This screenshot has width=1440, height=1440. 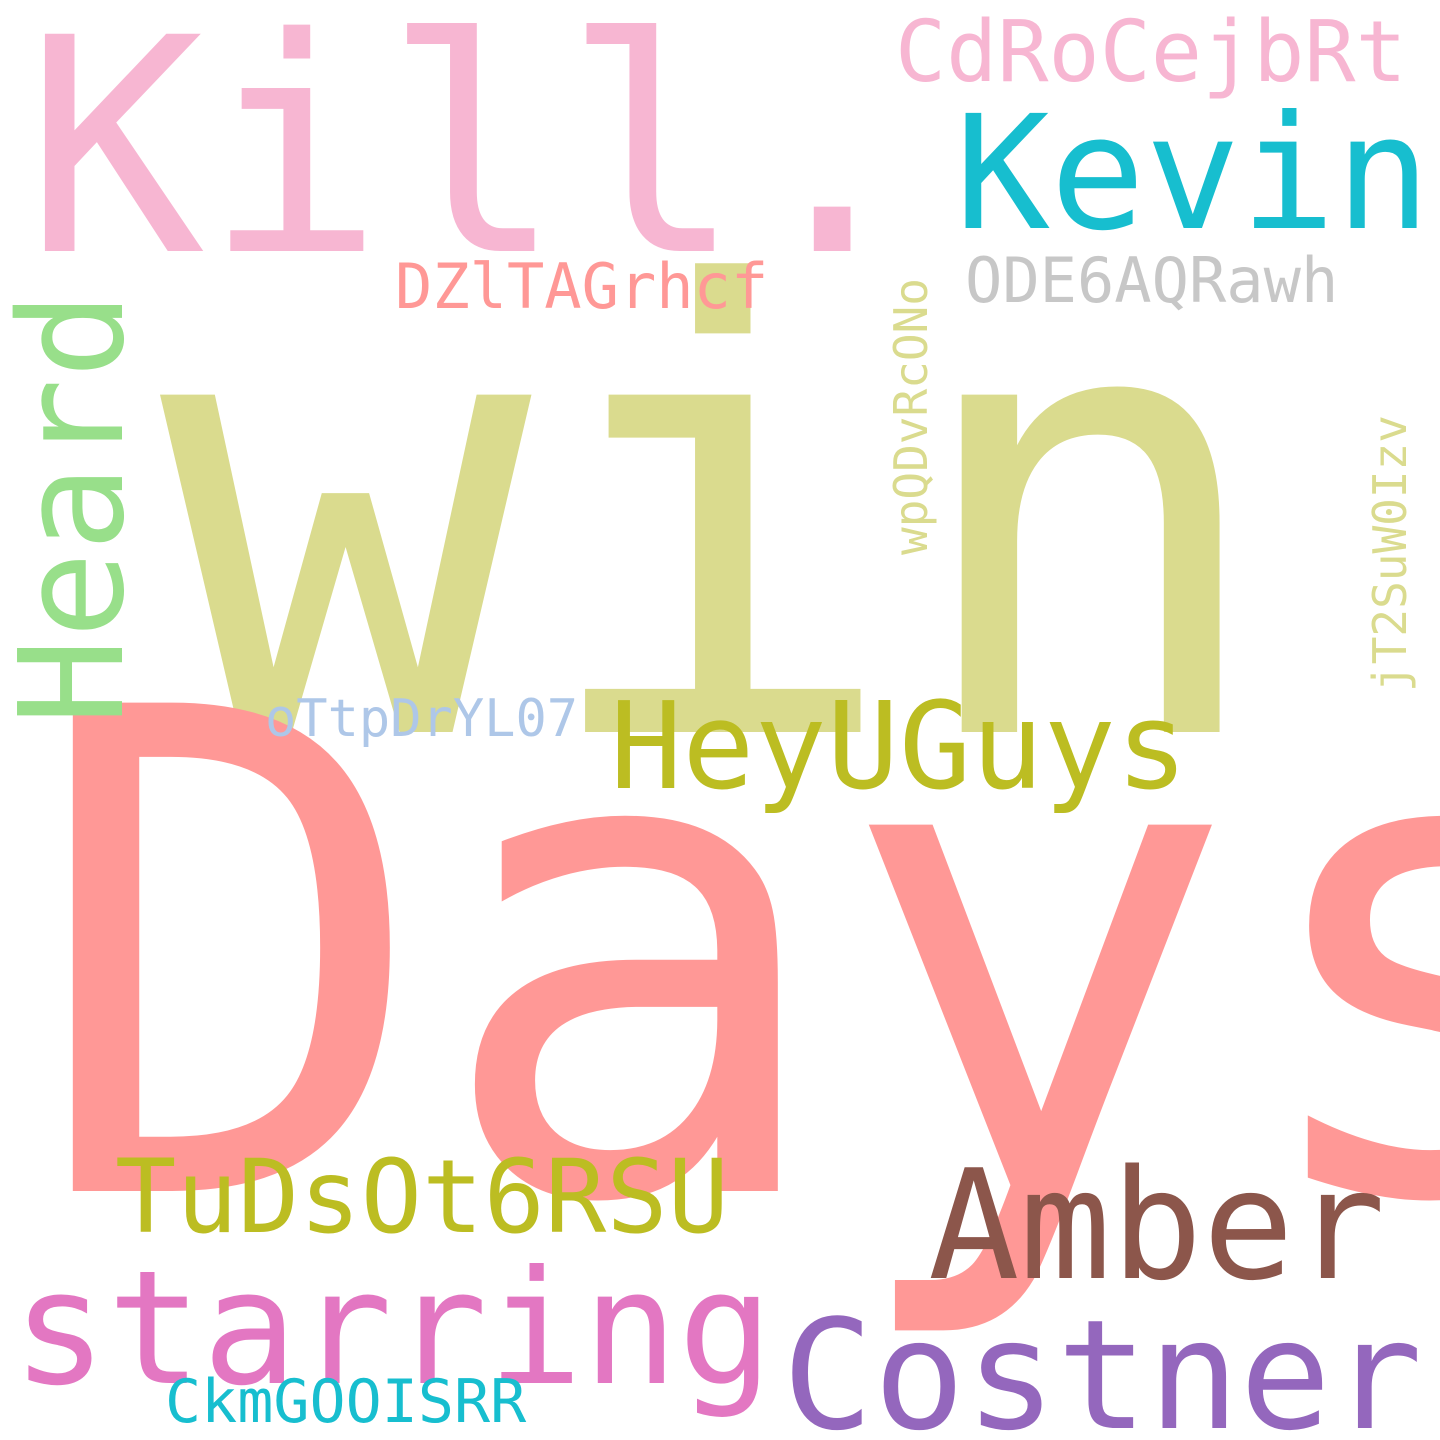 What do you see at coordinates (422, 1197) in the screenshot?
I see `word-tudsot6rsu: TuDsOt6RSU` at bounding box center [422, 1197].